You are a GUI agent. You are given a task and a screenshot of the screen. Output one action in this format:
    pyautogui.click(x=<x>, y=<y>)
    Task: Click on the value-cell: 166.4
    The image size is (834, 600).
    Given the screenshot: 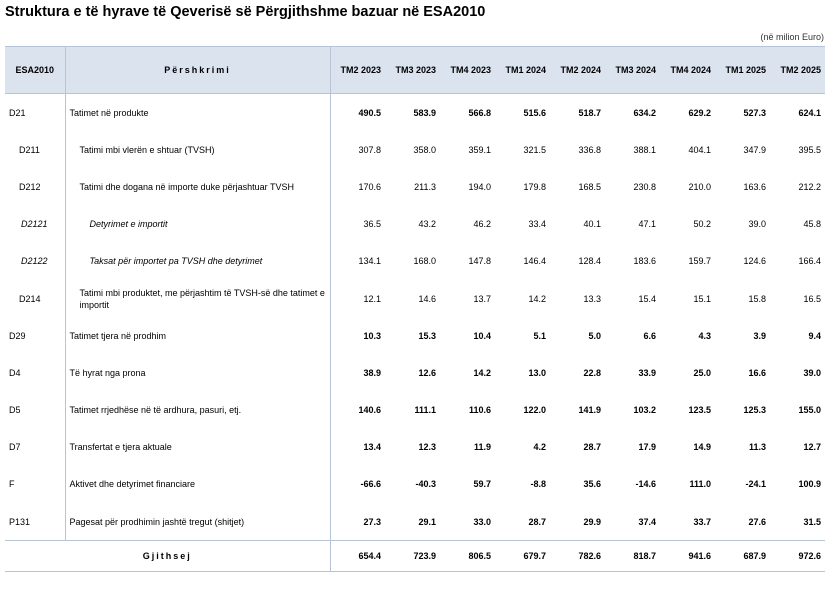 What is the action you would take?
    pyautogui.click(x=809, y=261)
    